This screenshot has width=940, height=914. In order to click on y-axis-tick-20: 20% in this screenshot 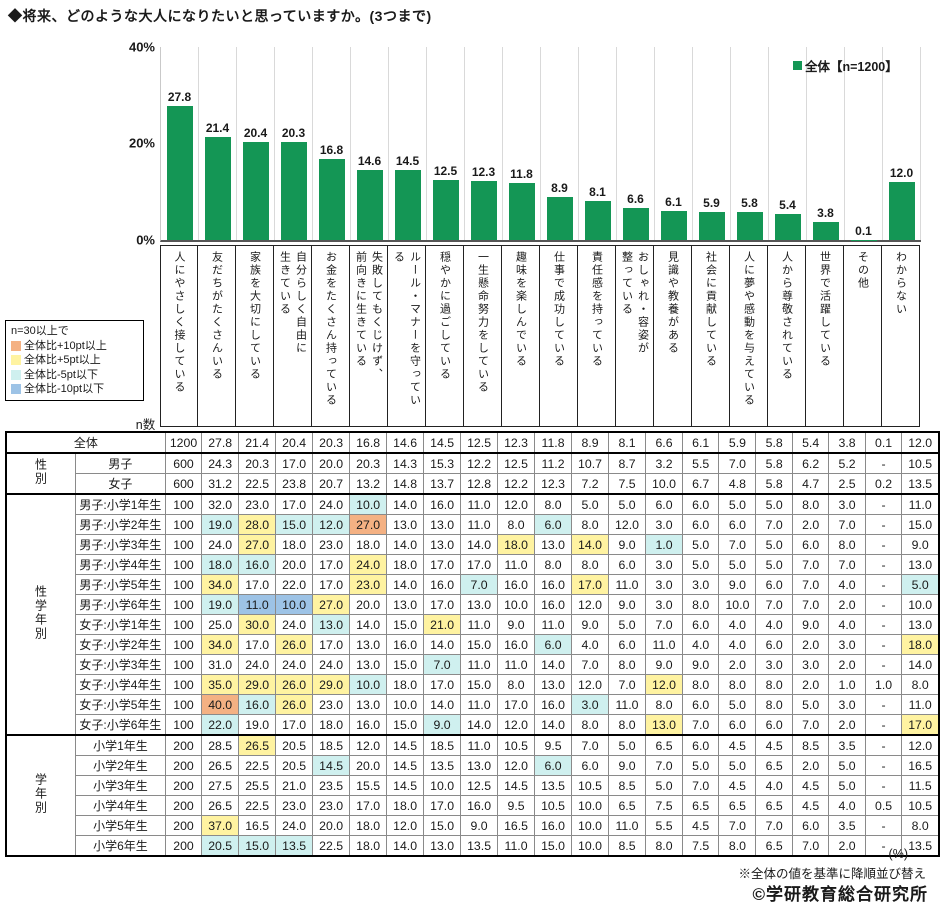, I will do `click(141, 143)`.